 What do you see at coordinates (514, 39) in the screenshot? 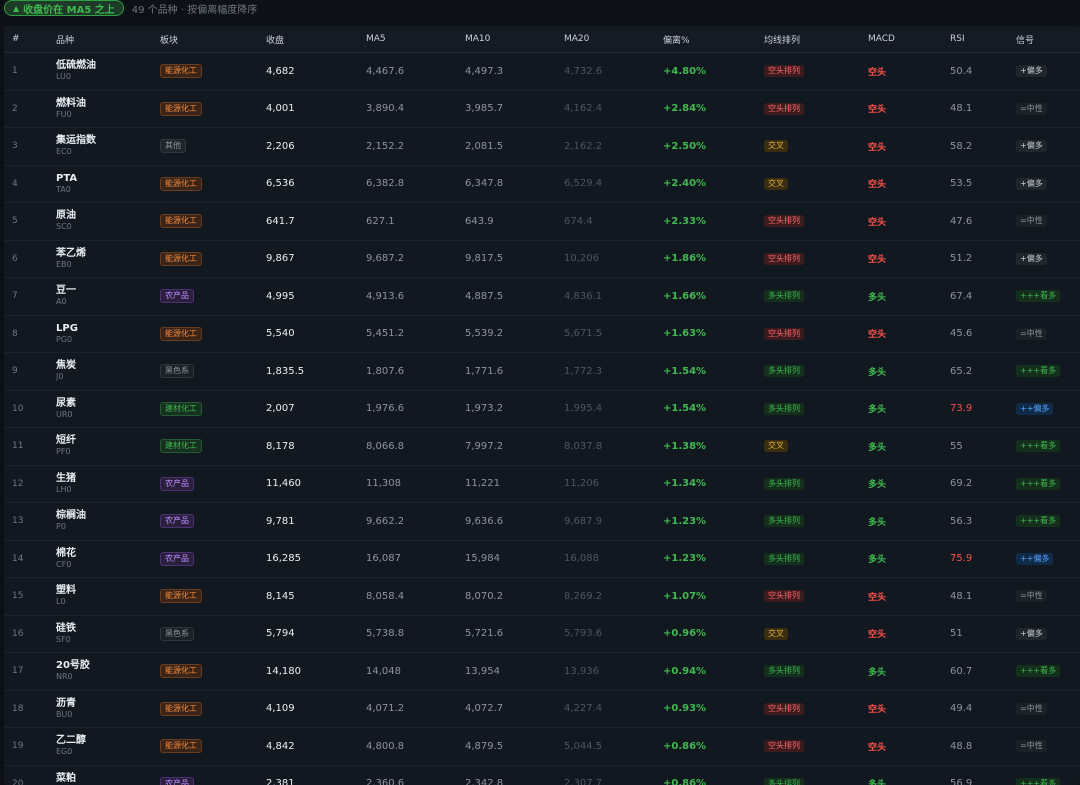
I see `col-header-ma10: MA10` at bounding box center [514, 39].